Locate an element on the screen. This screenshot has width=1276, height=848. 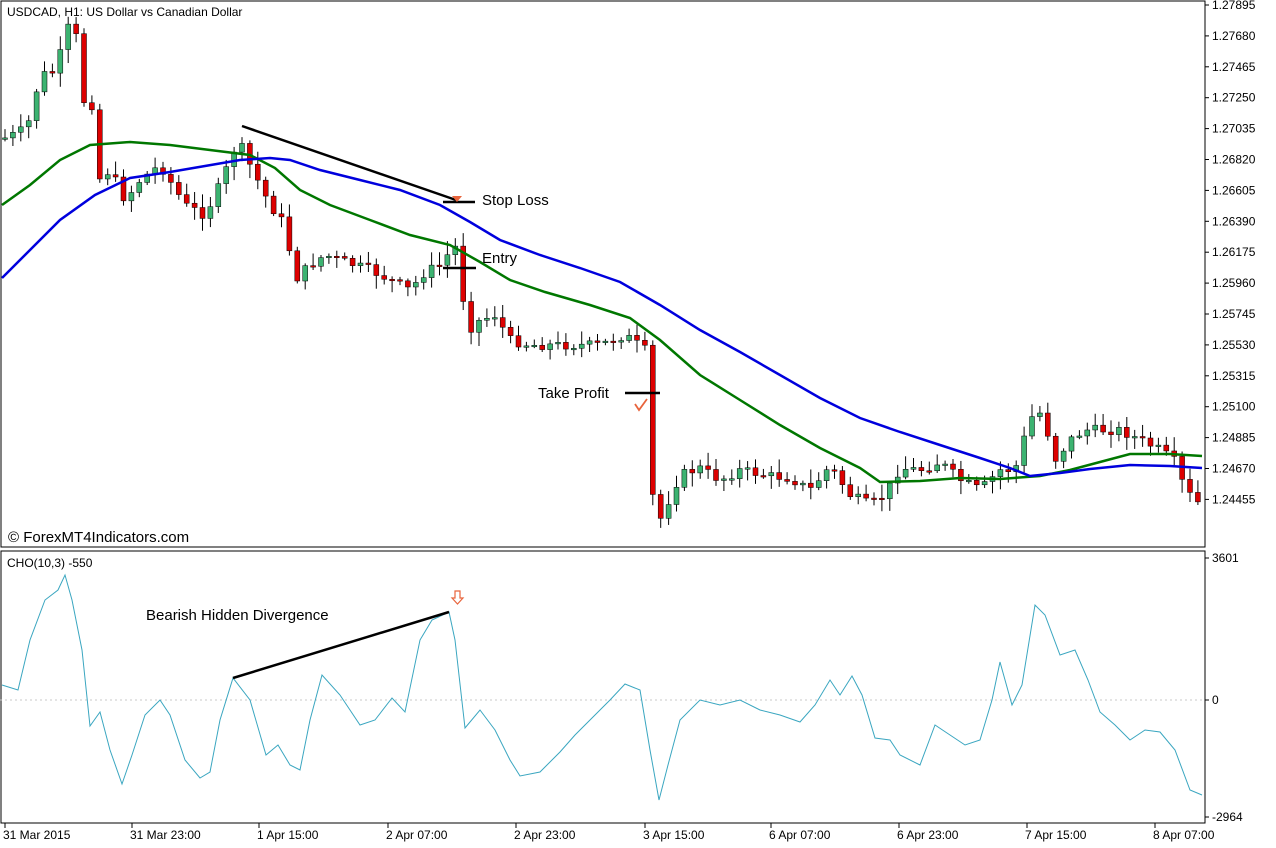
sell-arrow-icon is located at coordinates (457, 199).